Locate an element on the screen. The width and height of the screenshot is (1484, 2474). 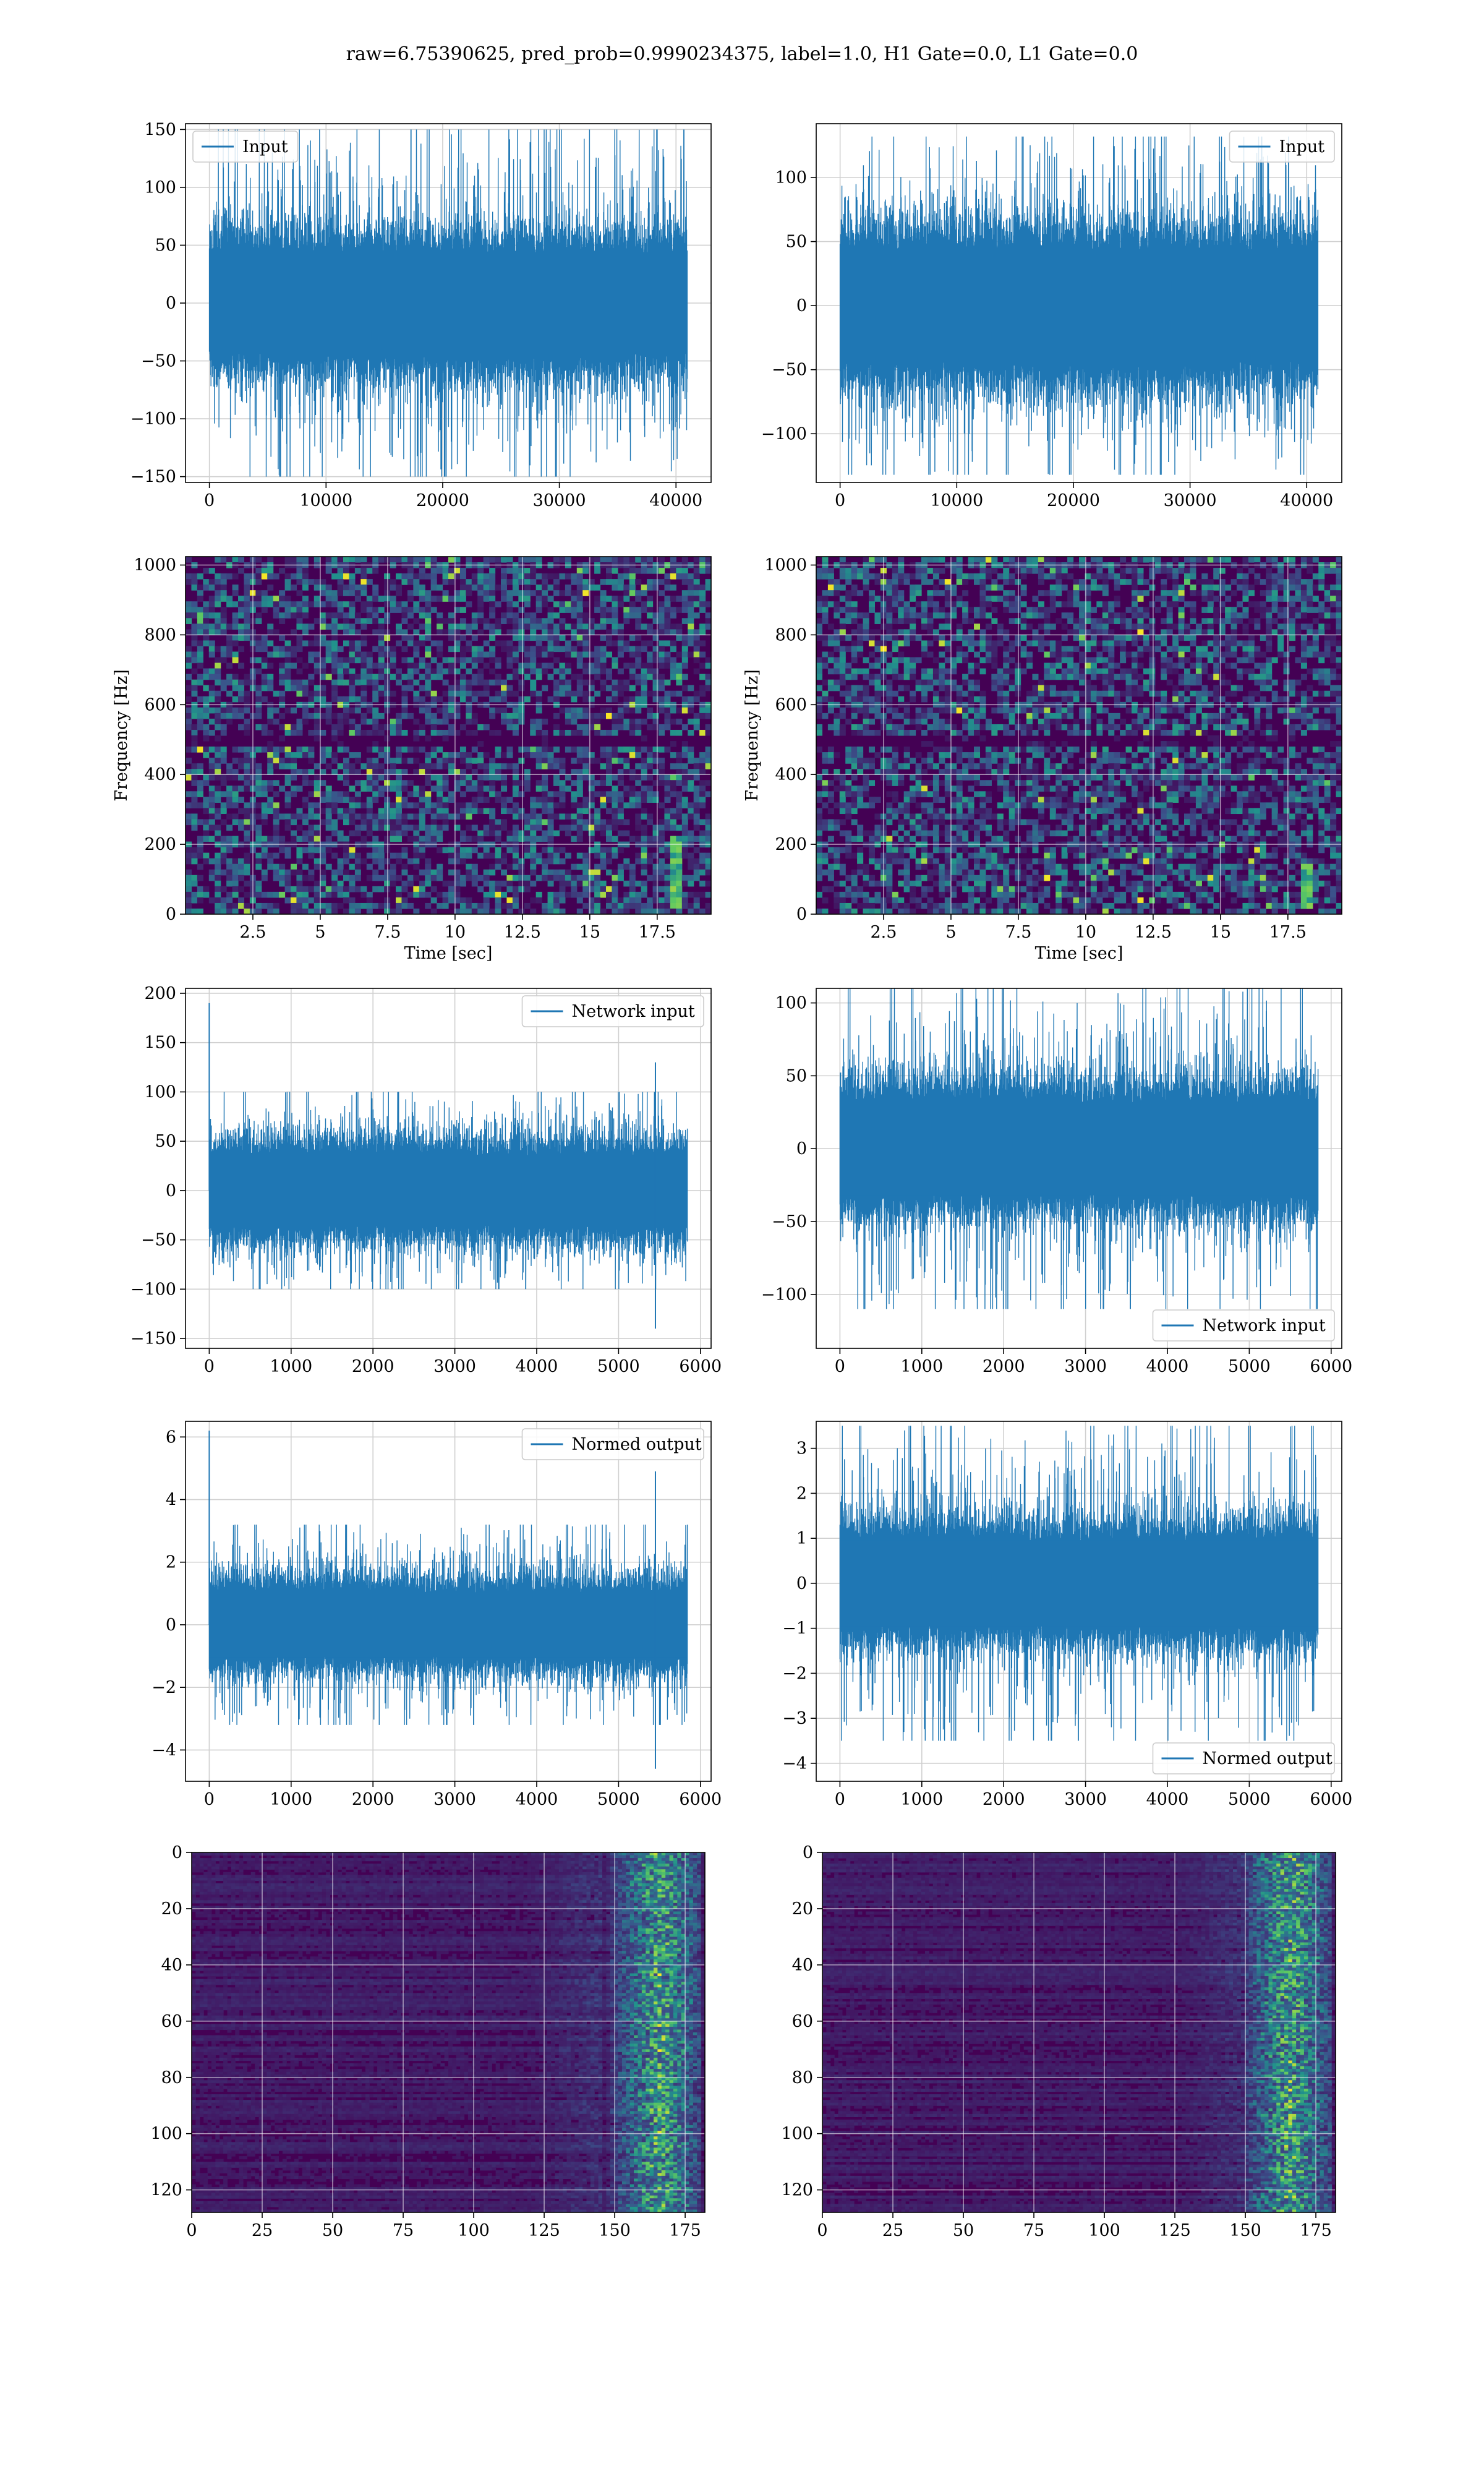
x-tick-label: 17.5 is located at coordinates (1288, 932).